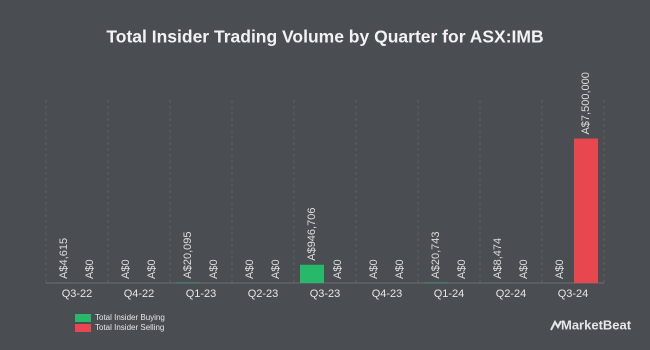 This screenshot has width=650, height=350. What do you see at coordinates (77, 294) in the screenshot?
I see `x-tick-label: Q3-22` at bounding box center [77, 294].